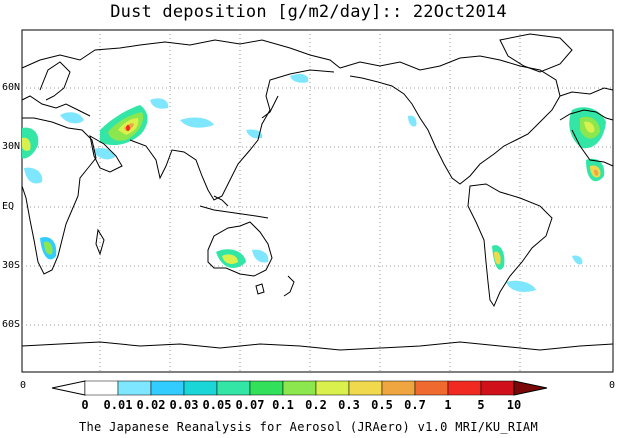  Describe the element at coordinates (530, 388) in the screenshot. I see `colorbar-high-arrow` at that location.